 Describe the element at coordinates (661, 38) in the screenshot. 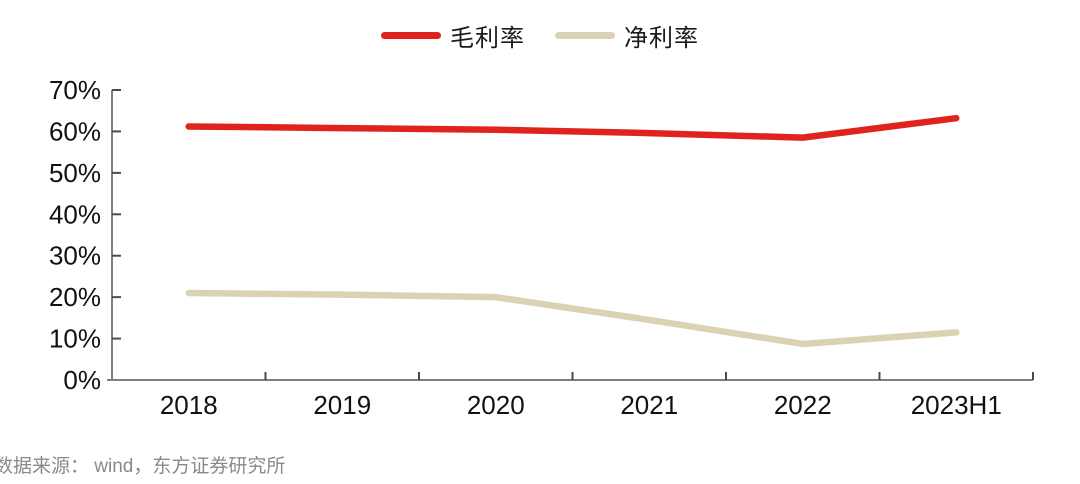

I see `legend-label-net-margin: 净利率` at that location.